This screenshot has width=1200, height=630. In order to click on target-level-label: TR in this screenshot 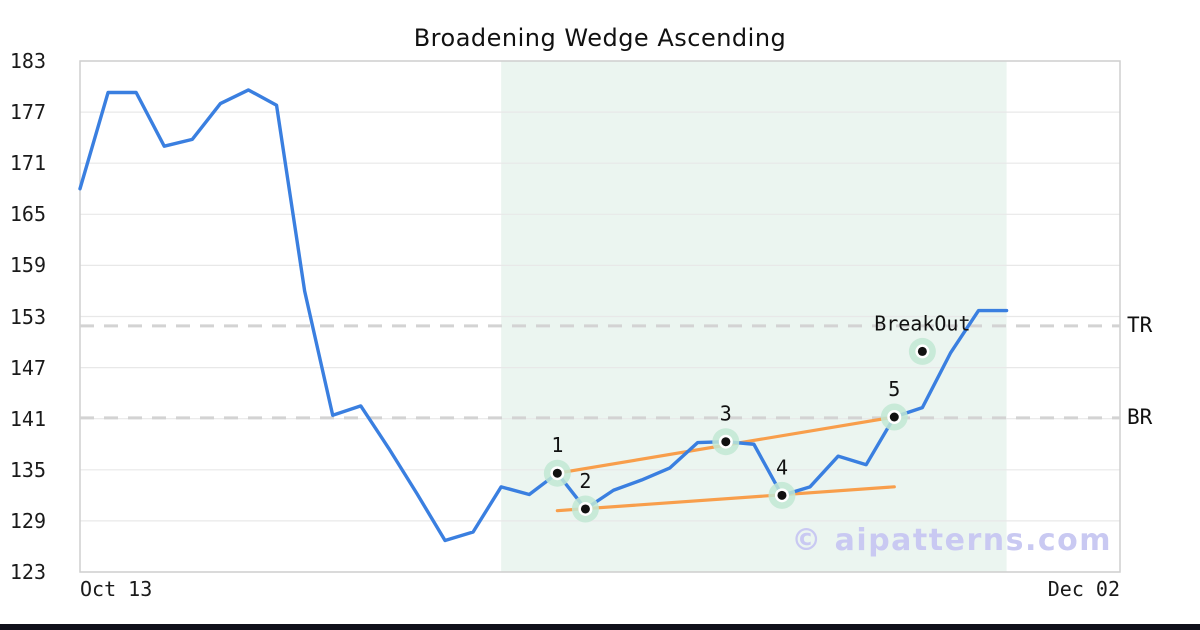, I will do `click(1140, 324)`.